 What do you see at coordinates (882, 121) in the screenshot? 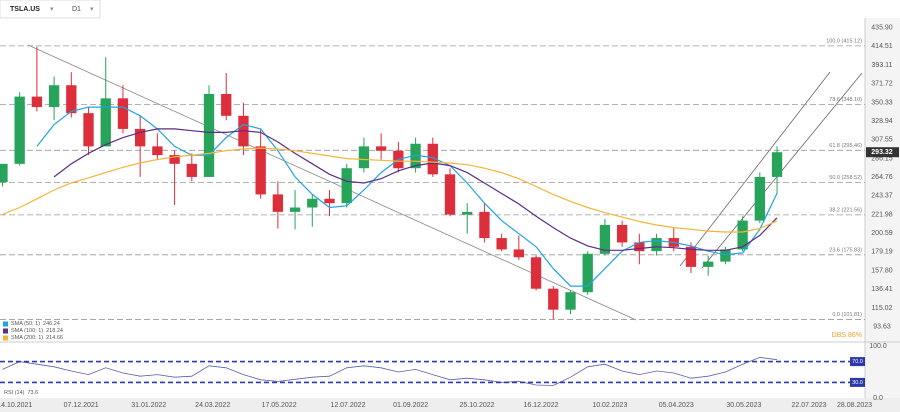
I see `y-tick-label: 328.94` at bounding box center [882, 121].